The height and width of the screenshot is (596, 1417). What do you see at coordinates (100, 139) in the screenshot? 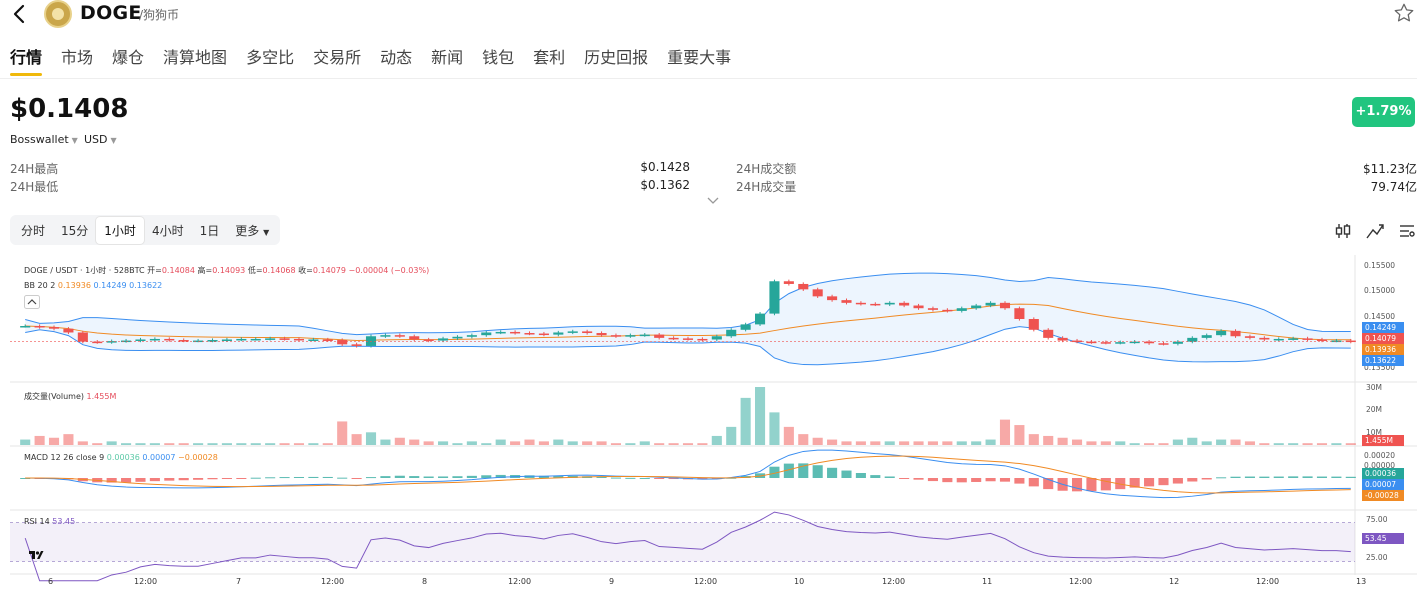
I see `currency-select: USD ▼` at bounding box center [100, 139].